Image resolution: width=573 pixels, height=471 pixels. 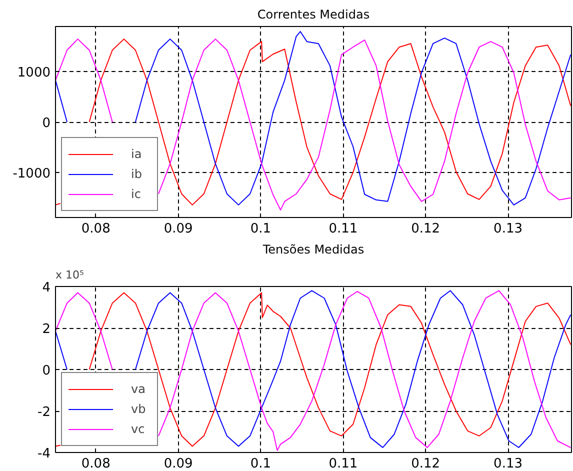 What do you see at coordinates (313, 15) in the screenshot?
I see `chart-title: Correntes Medidas` at bounding box center [313, 15].